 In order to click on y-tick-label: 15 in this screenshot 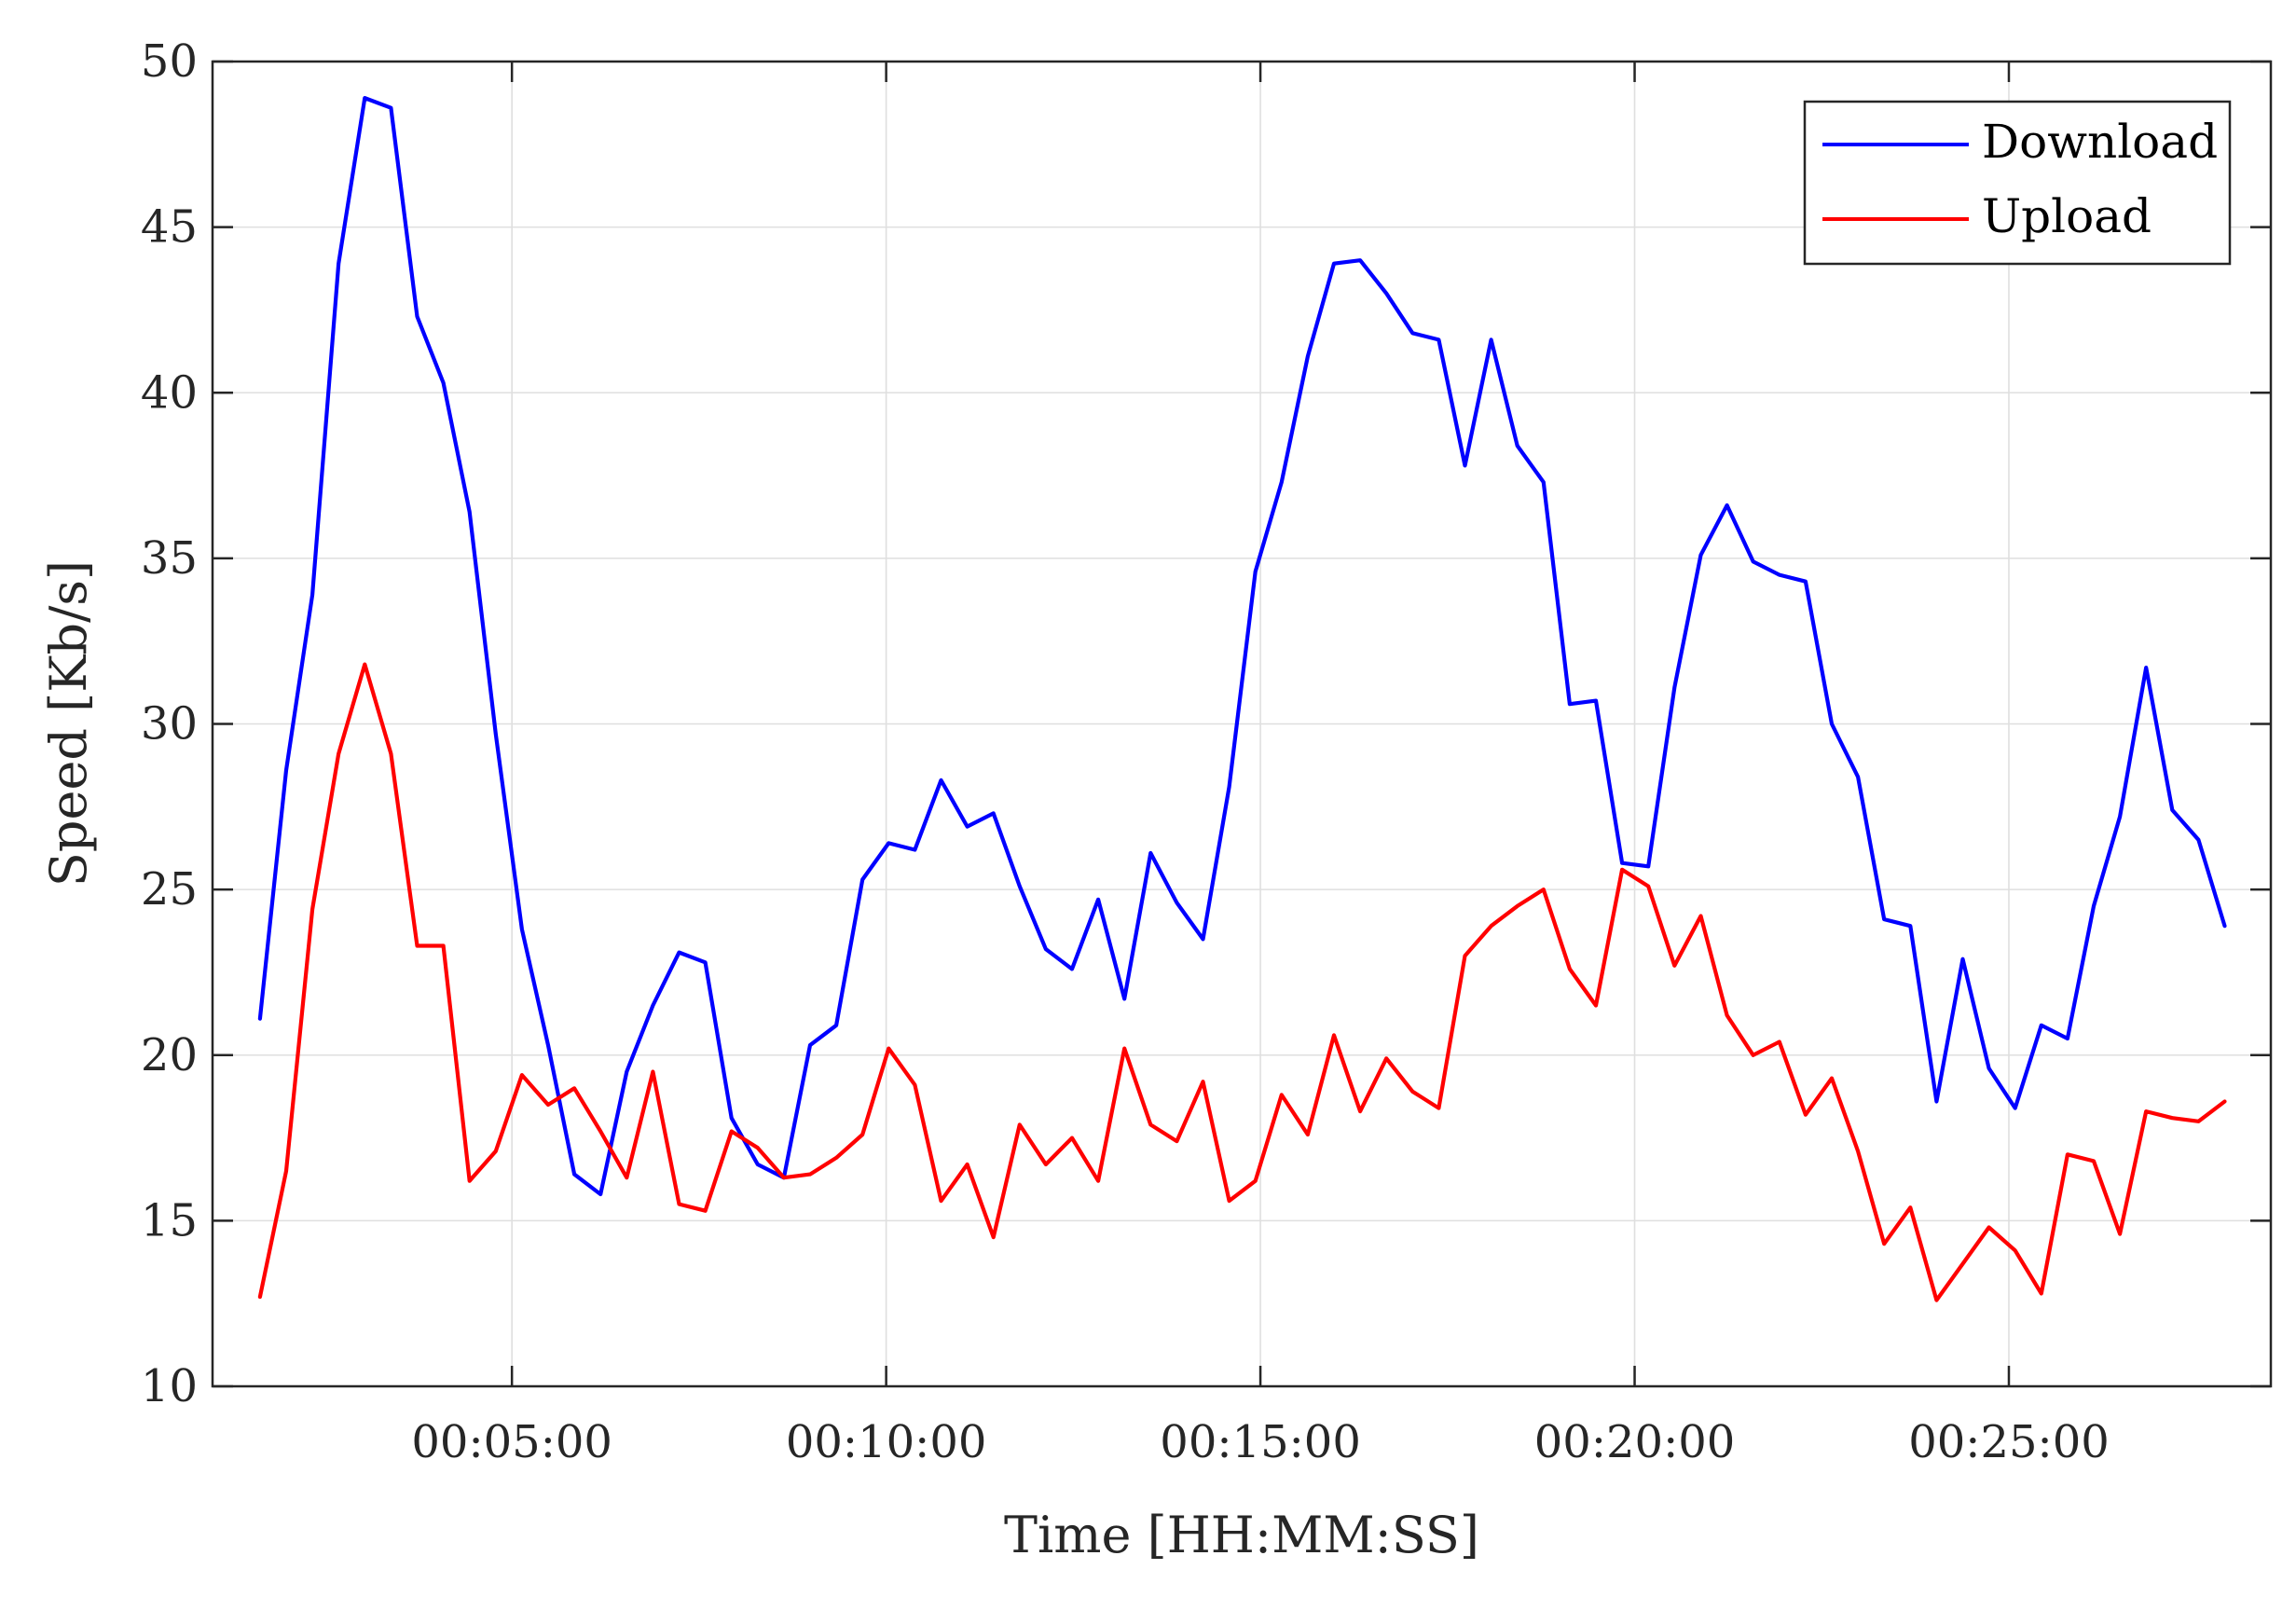, I will do `click(169, 1220)`.